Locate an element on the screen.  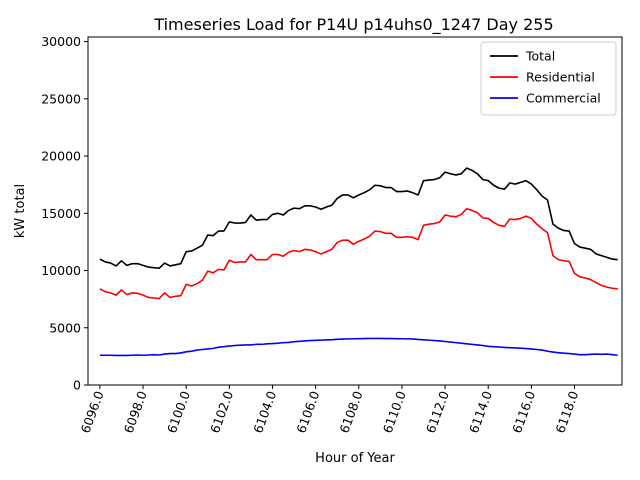
series-line-commercial is located at coordinates (358, 347).